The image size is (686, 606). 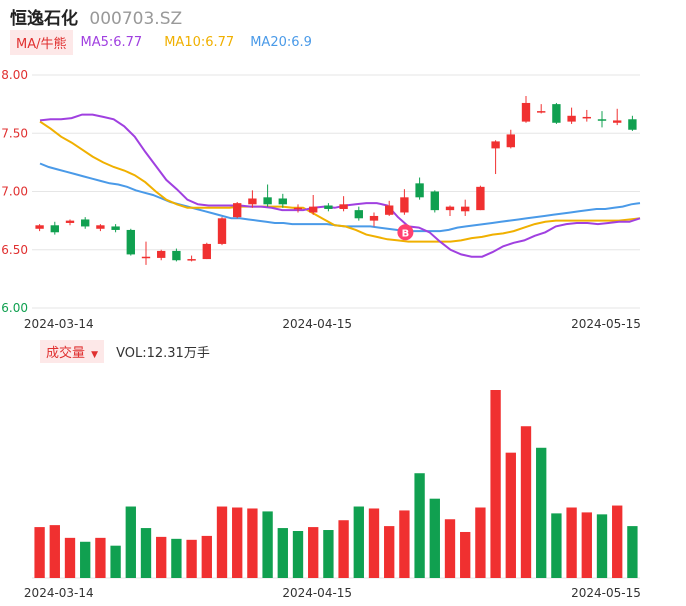 I want to click on ma20-value: MA20:6.9, so click(x=281, y=42).